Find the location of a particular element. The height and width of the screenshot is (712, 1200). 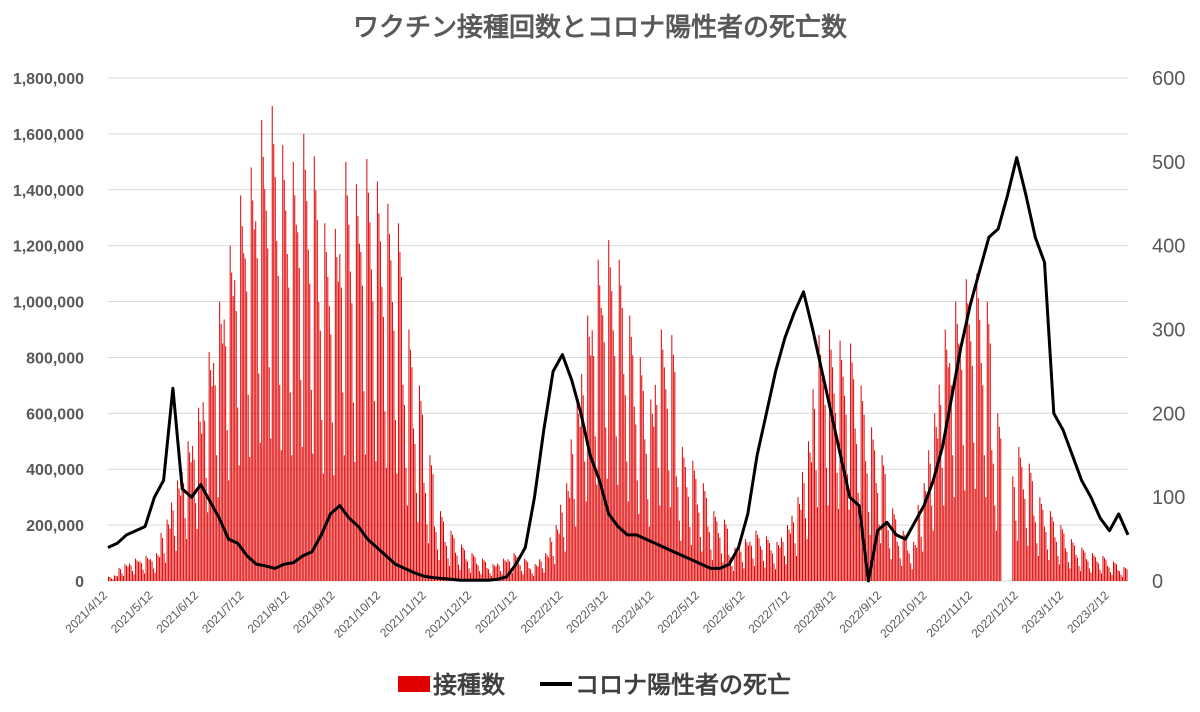

left-tick-label: 200,000 is located at coordinates (55, 526).